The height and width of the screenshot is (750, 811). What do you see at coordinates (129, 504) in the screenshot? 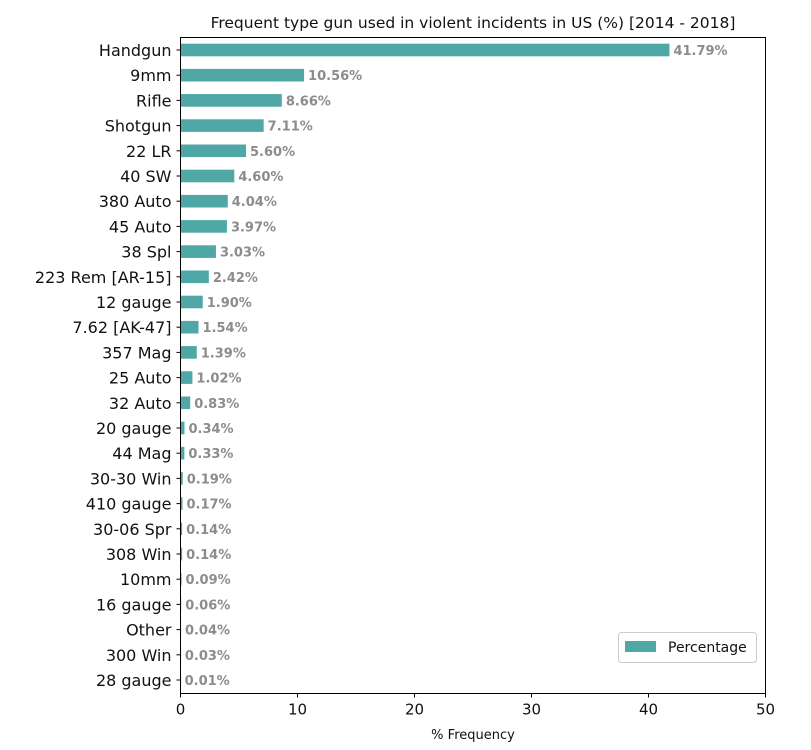
I see `y-tick-label: 410 gauge` at bounding box center [129, 504].